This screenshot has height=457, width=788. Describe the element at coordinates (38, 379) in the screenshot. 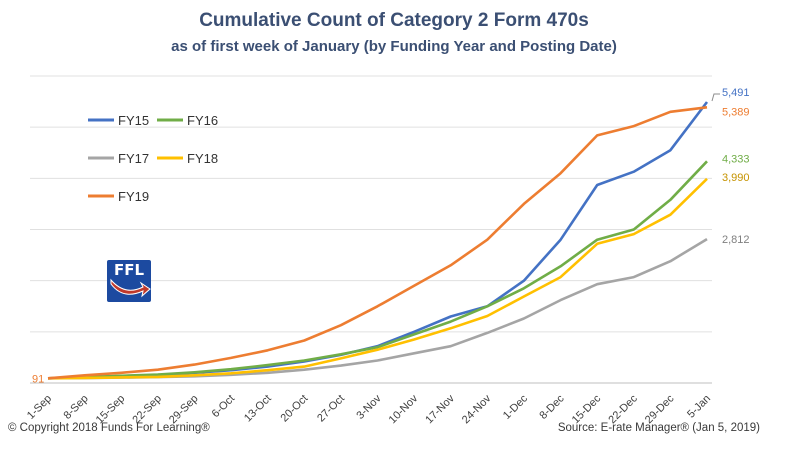

I see `start-label: 91` at that location.